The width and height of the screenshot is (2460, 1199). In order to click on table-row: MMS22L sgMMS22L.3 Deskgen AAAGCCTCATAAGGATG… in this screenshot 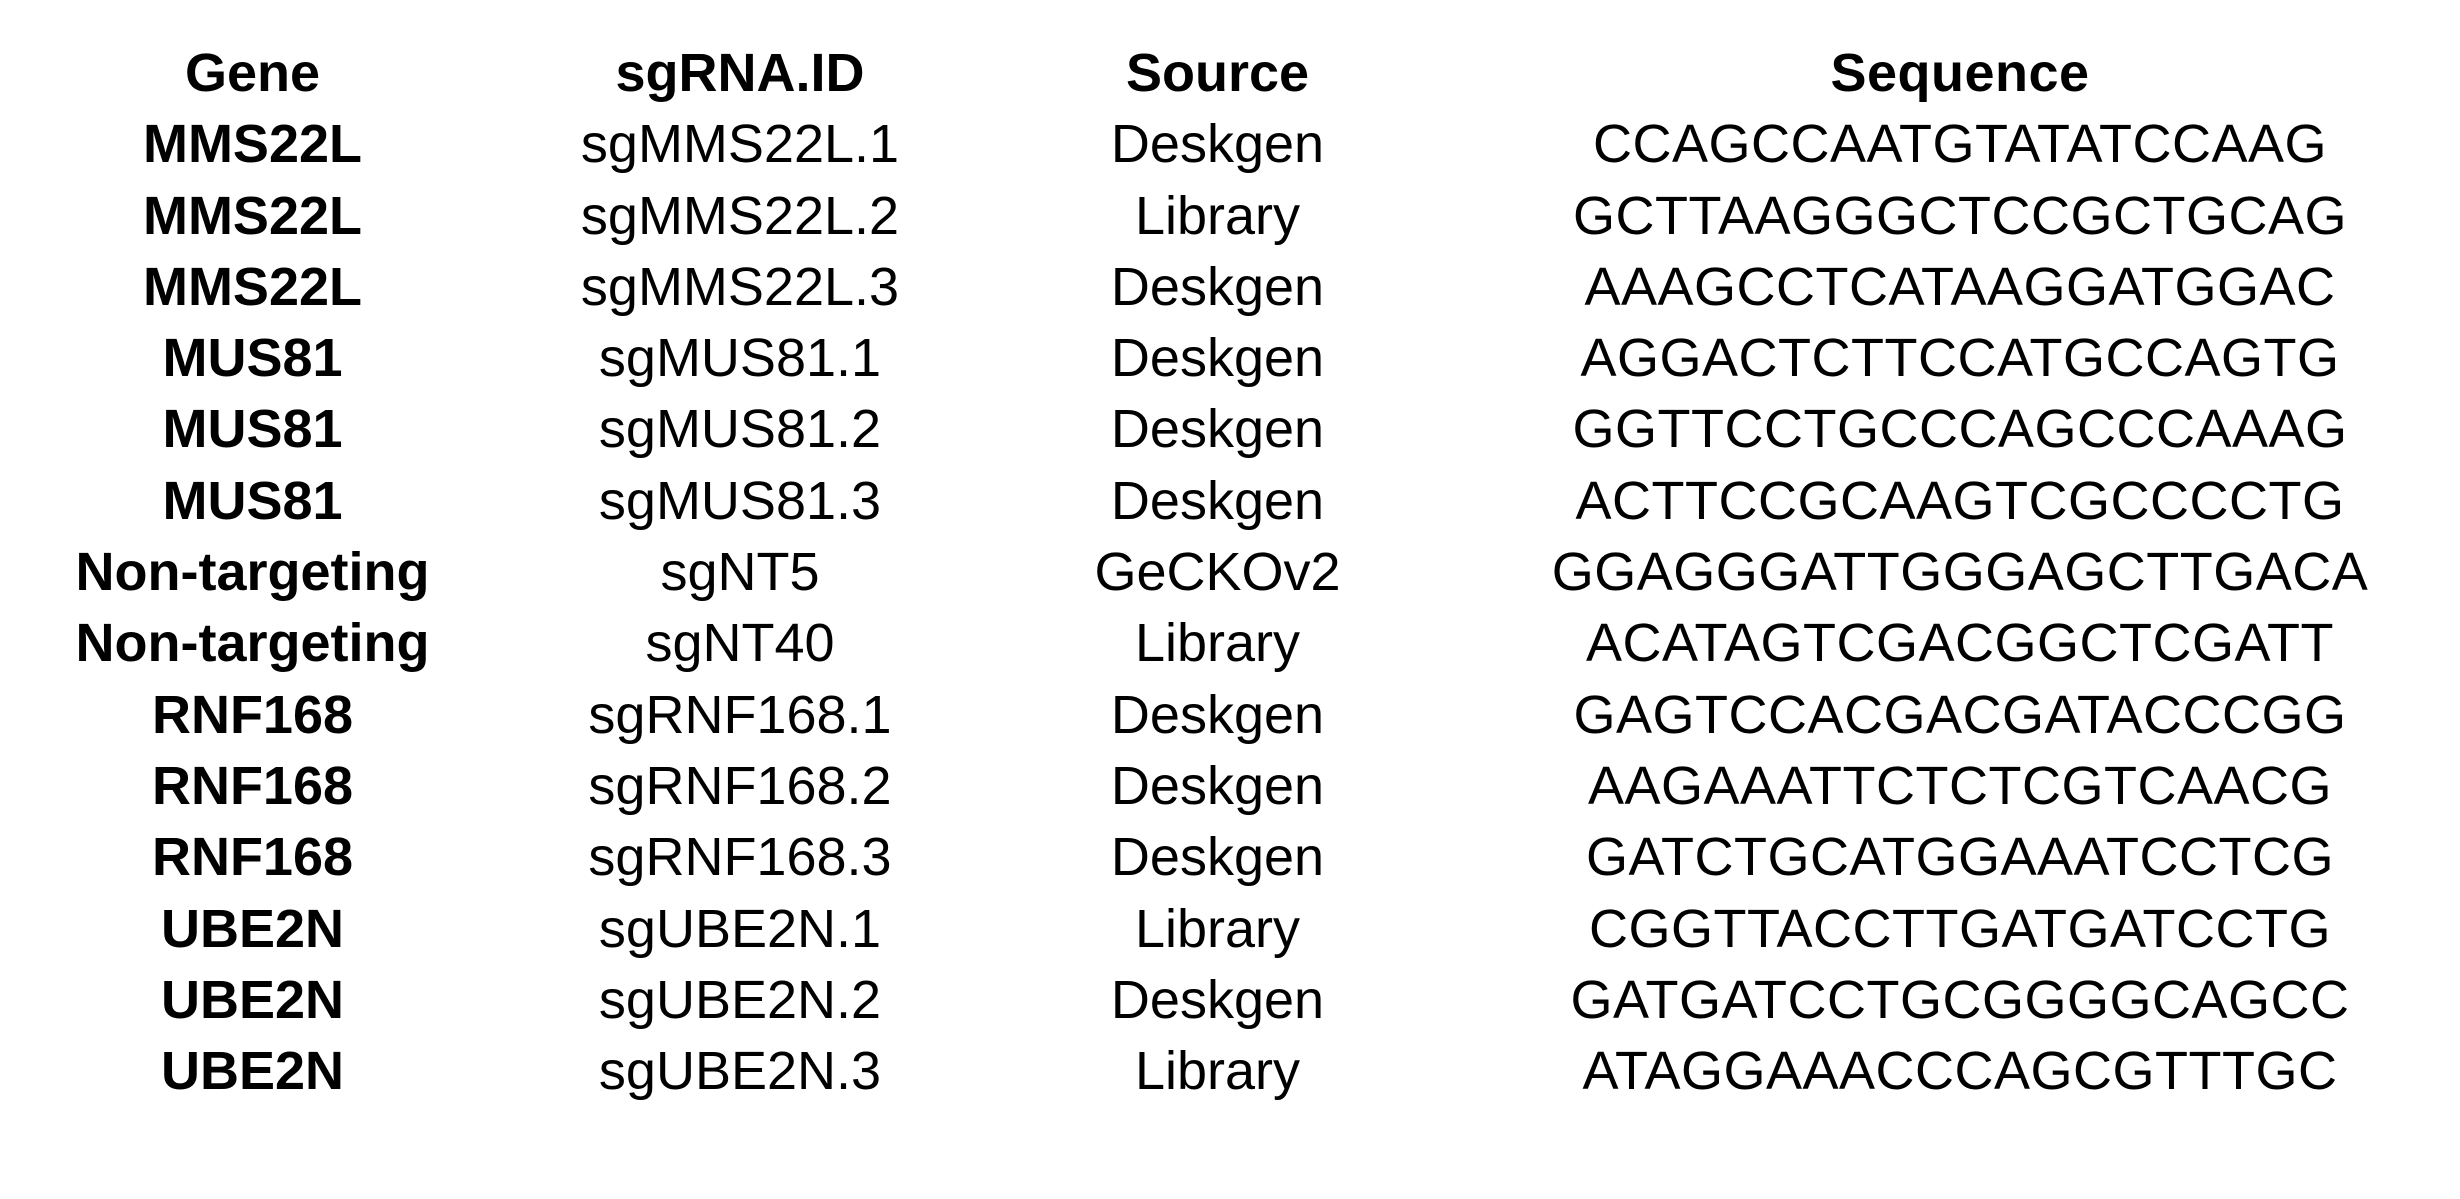, I will do `click(1230, 287)`.